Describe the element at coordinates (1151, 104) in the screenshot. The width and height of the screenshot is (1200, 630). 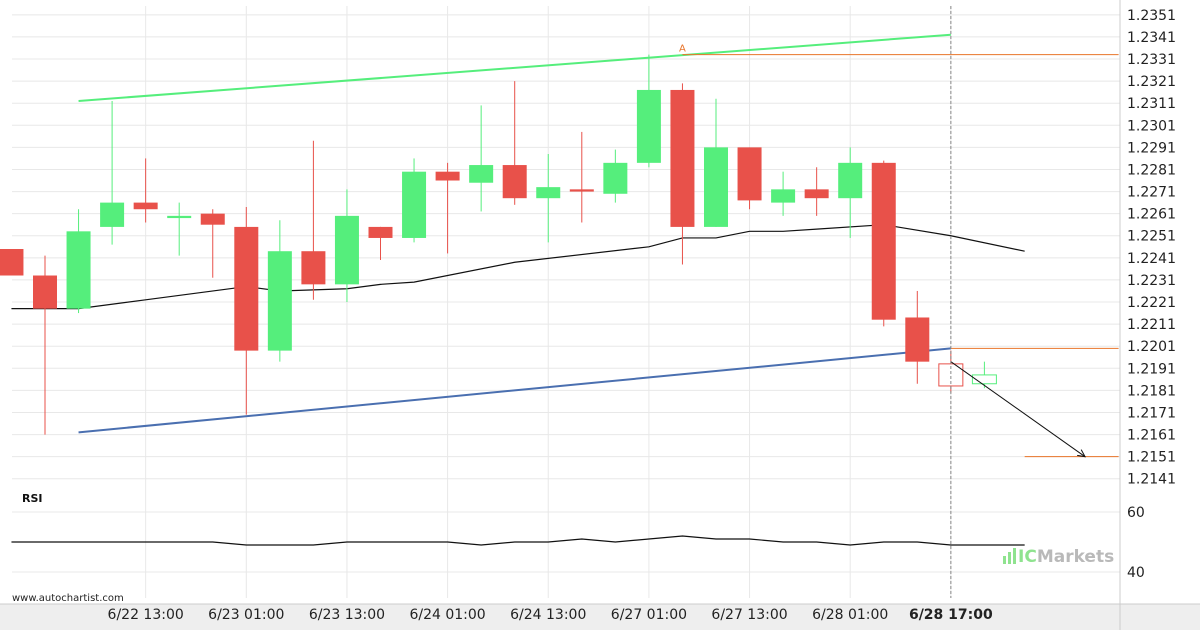
I see `y-tick-label: 1.2311` at that location.